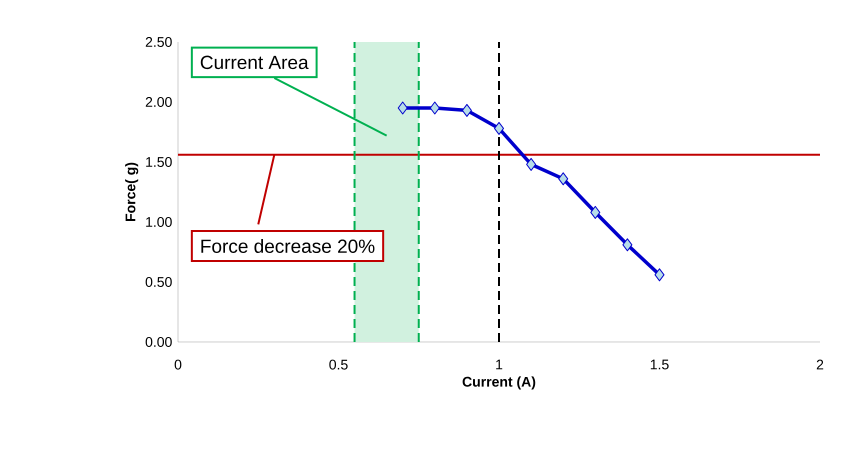  Describe the element at coordinates (159, 282) in the screenshot. I see `y-tick-label: 0.50` at that location.